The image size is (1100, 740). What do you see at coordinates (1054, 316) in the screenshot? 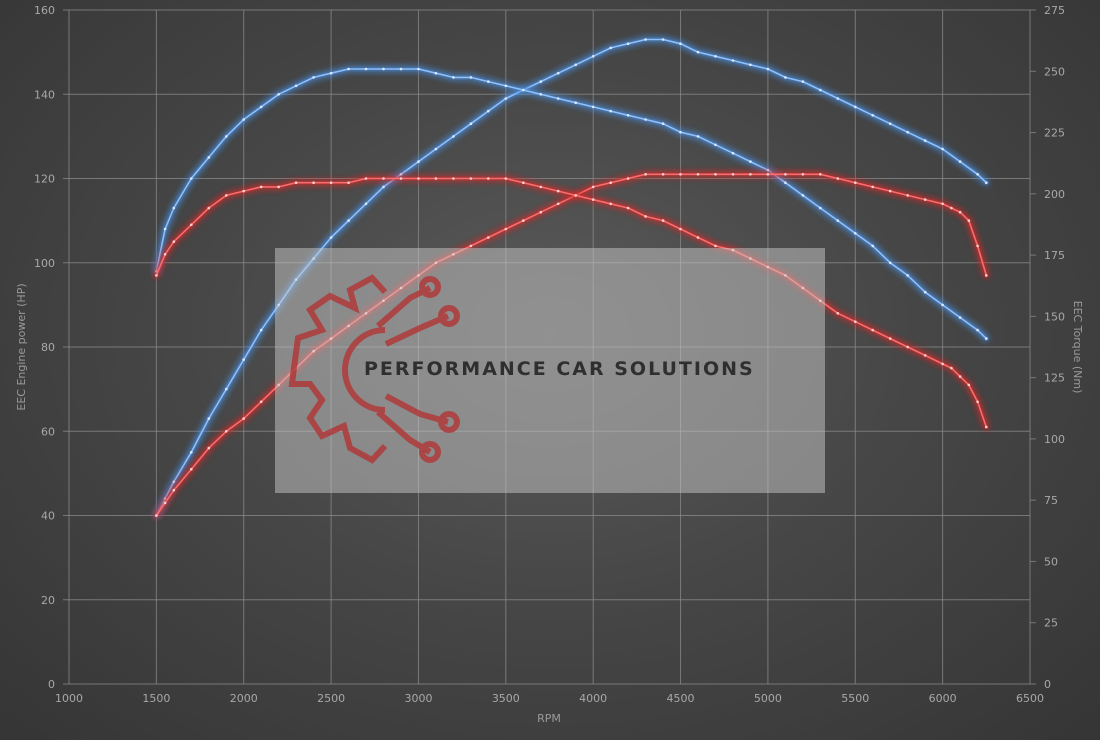
I see `right-tick-label: 150` at bounding box center [1054, 316].